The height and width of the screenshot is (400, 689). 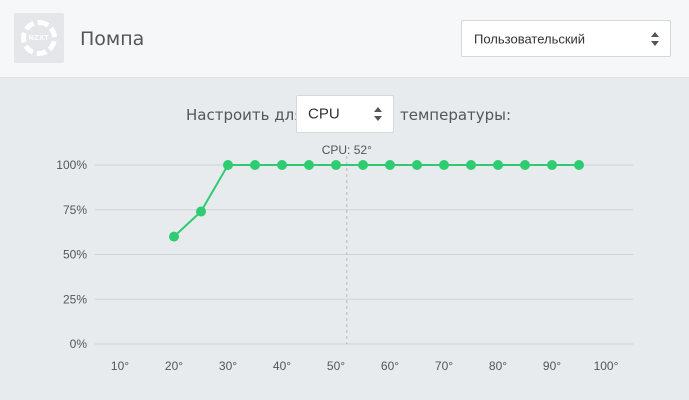 I want to click on x-tick-label: 60°, so click(x=390, y=366).